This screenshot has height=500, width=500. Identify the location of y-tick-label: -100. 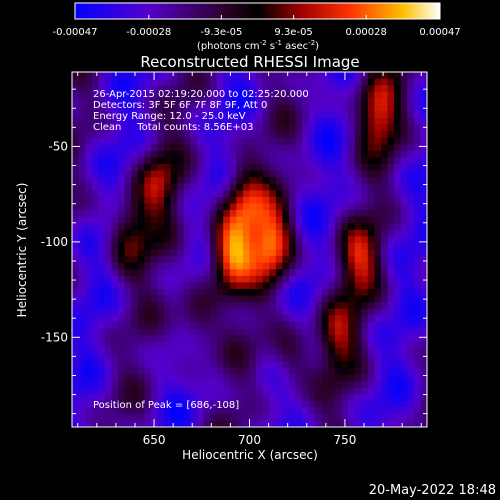
(54, 242).